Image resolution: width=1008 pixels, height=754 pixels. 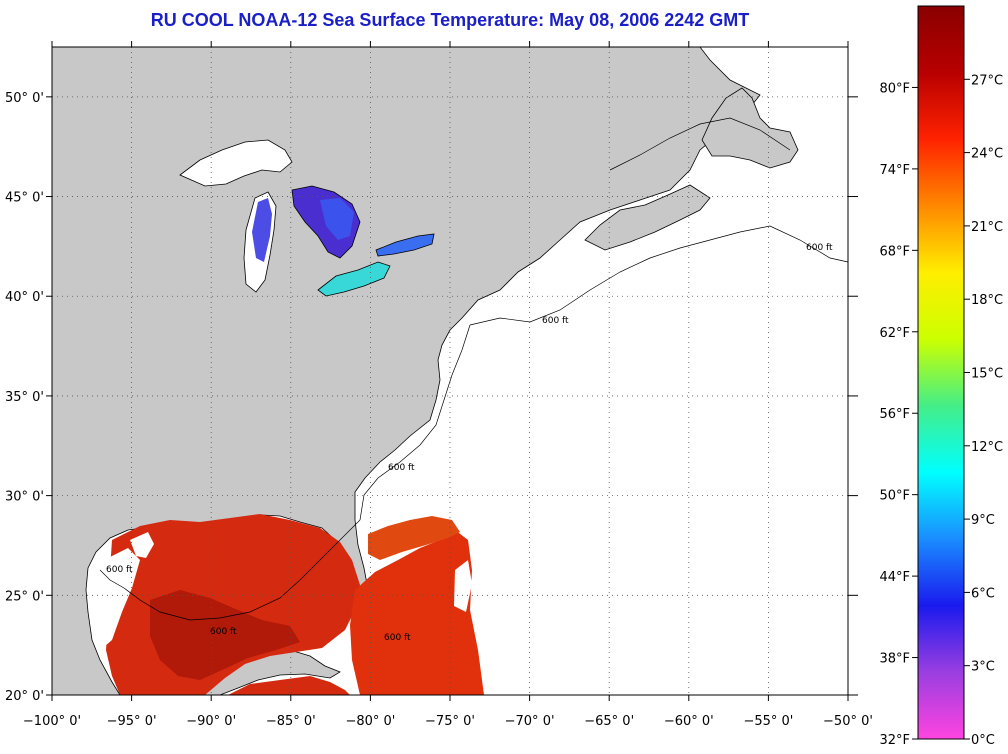 I want to click on fahrenheit-label: 68°F, so click(x=894, y=251).